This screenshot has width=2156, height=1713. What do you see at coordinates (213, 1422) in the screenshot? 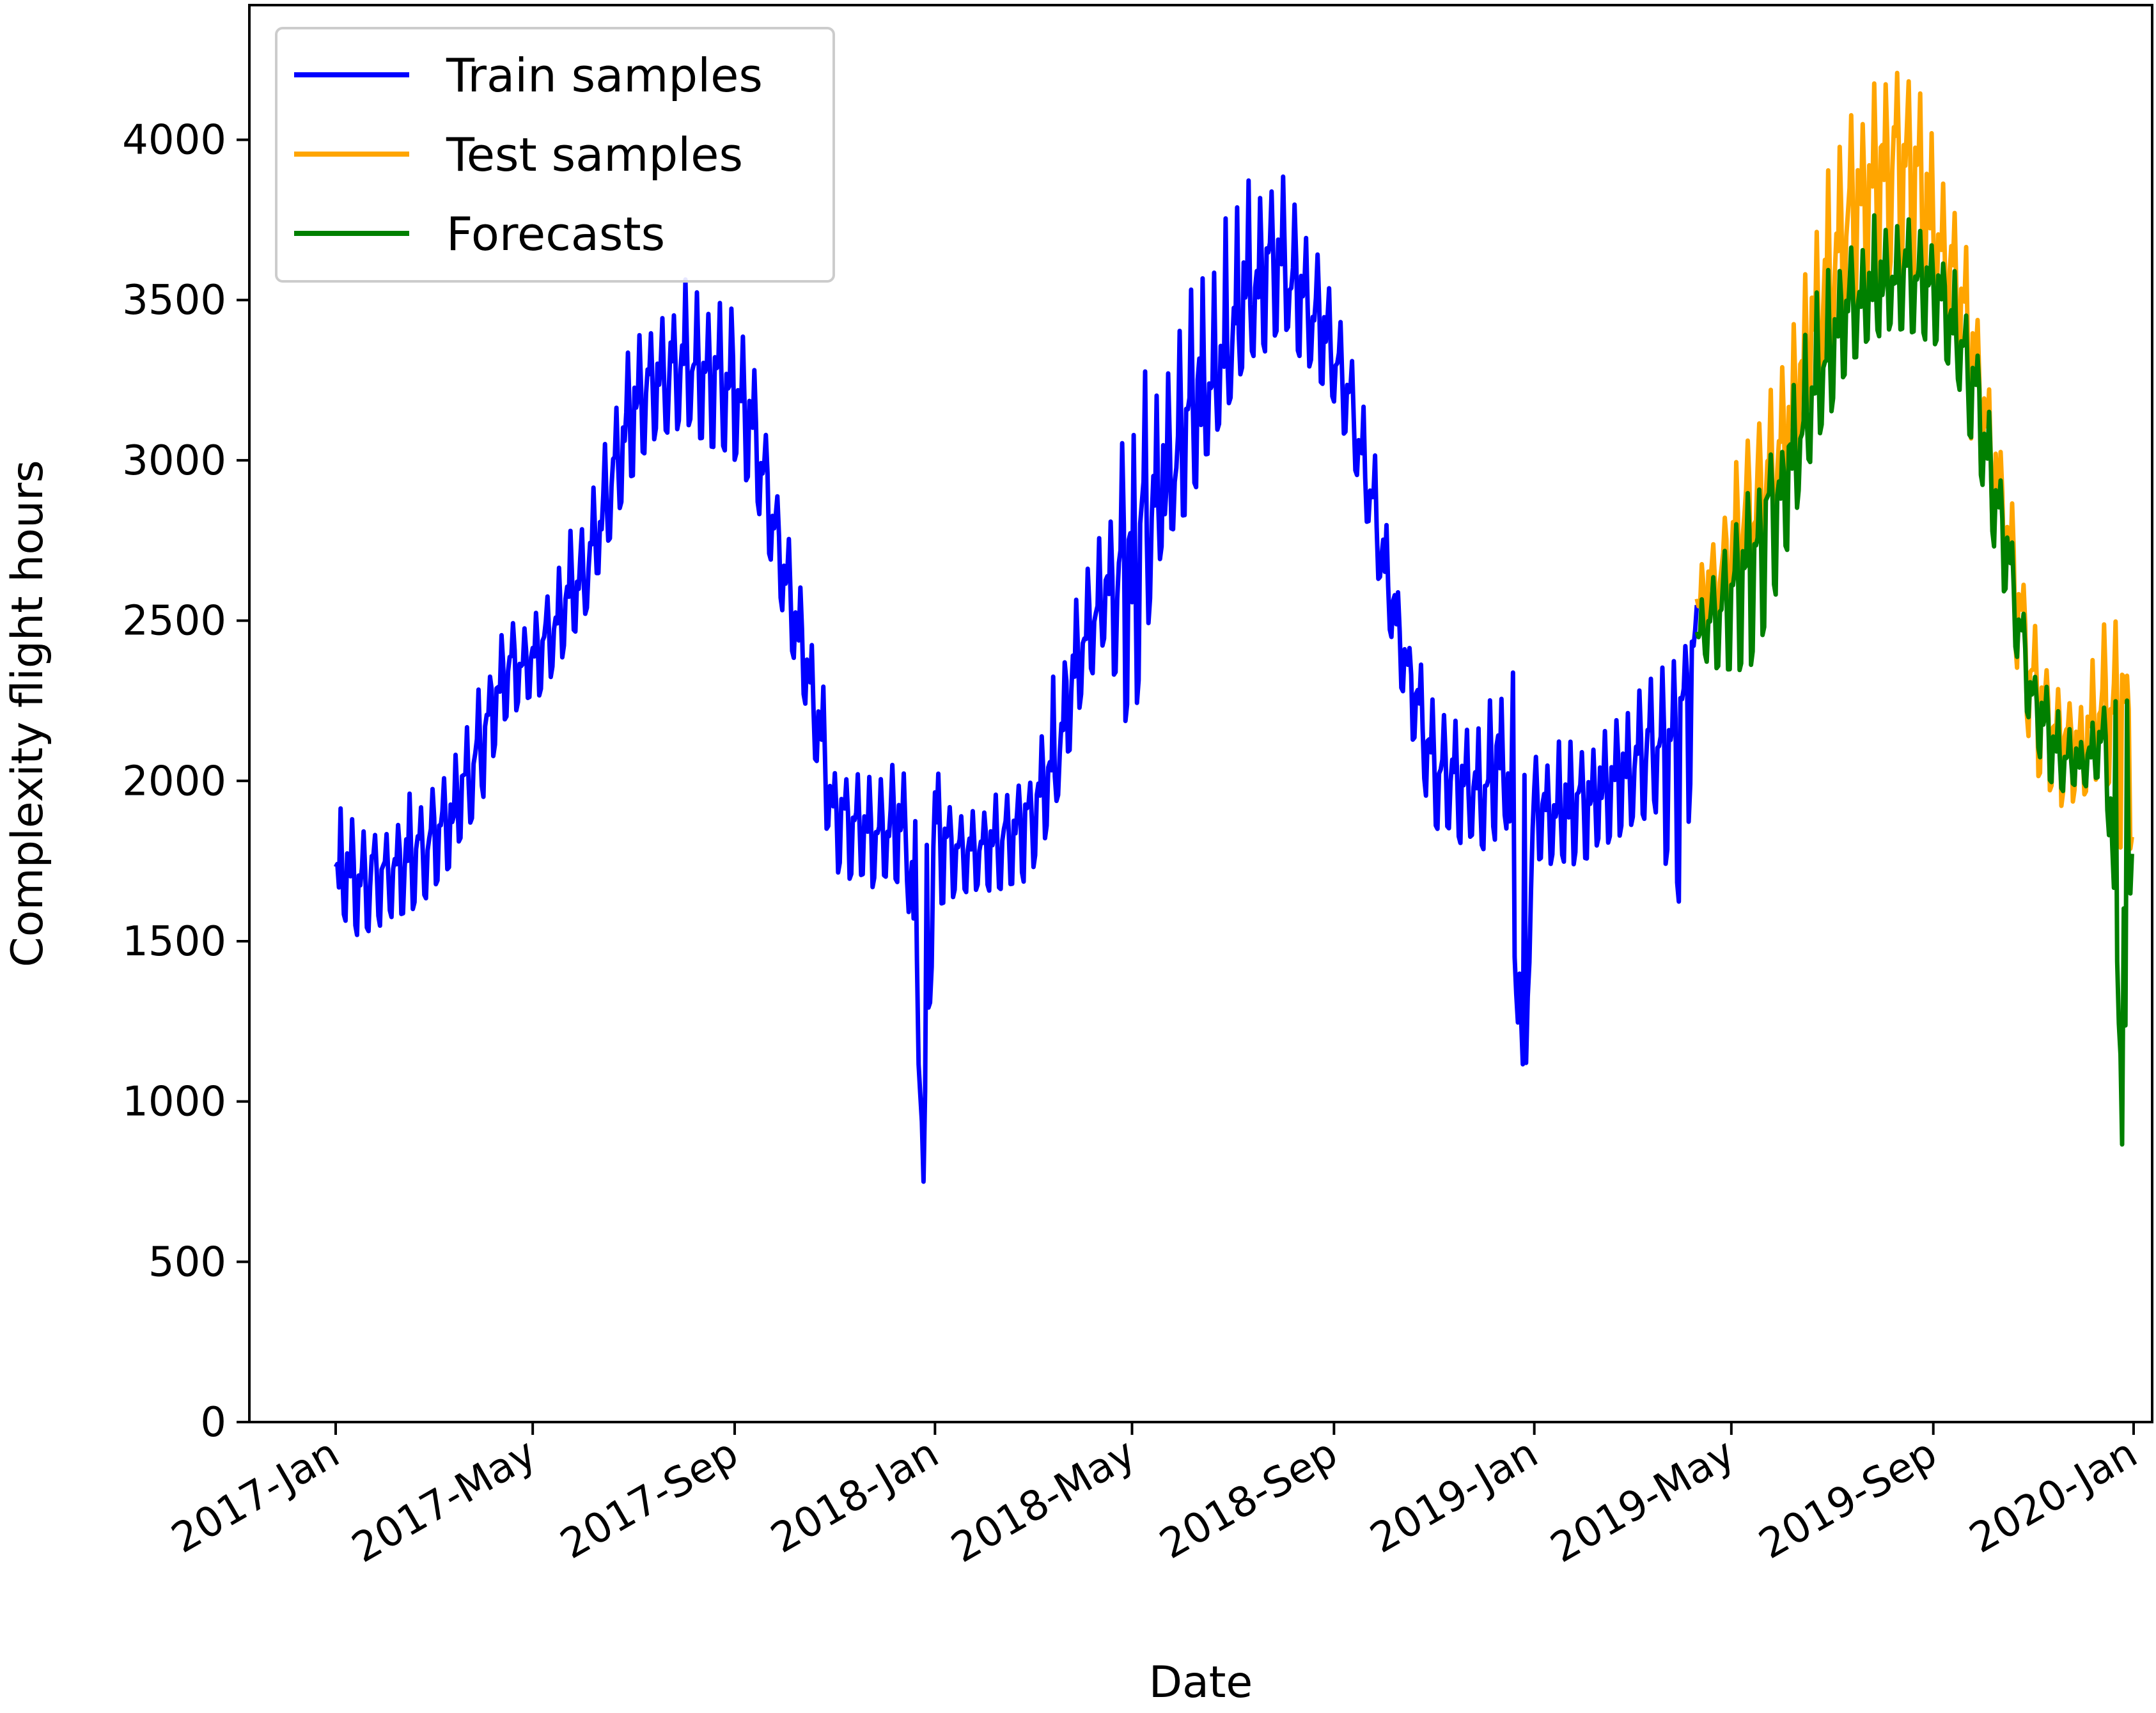
I see `y-tick-label: 0` at bounding box center [213, 1422].